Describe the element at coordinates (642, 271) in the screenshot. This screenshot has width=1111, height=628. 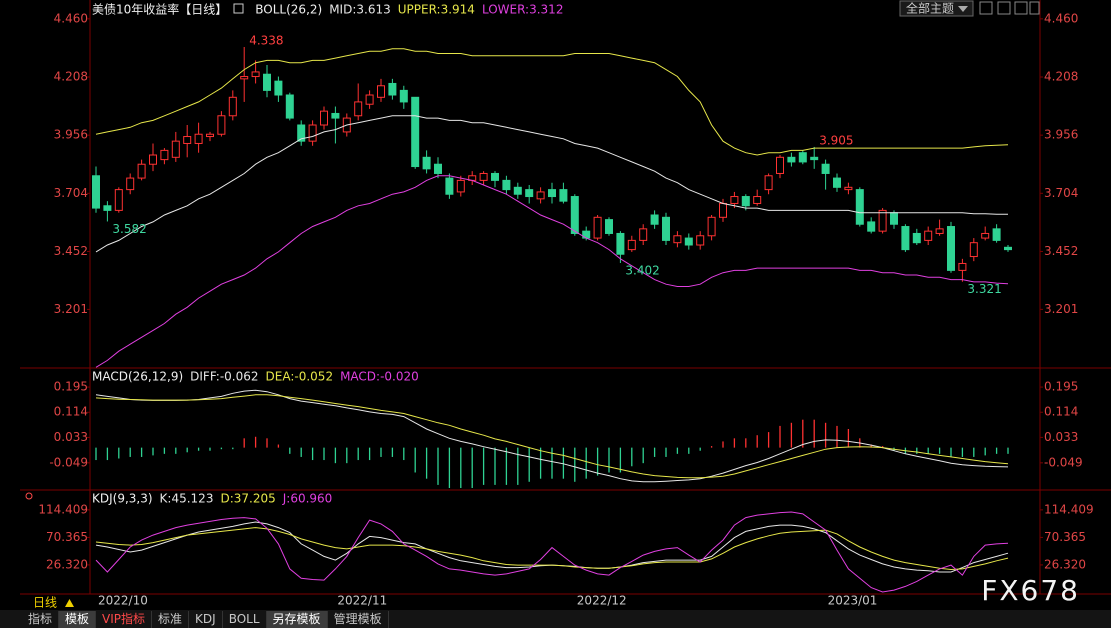
I see `extreme-label: 3.402` at that location.